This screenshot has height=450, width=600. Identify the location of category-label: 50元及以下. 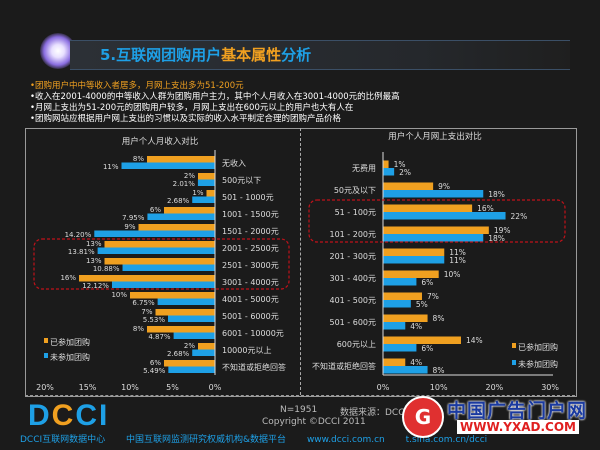
(355, 190).